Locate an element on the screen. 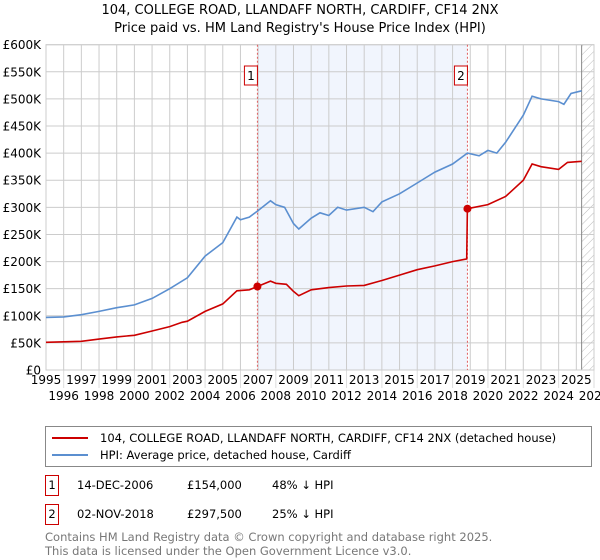 Image resolution: width=600 pixels, height=560 pixels. x-tick-label: 2023 is located at coordinates (541, 380).